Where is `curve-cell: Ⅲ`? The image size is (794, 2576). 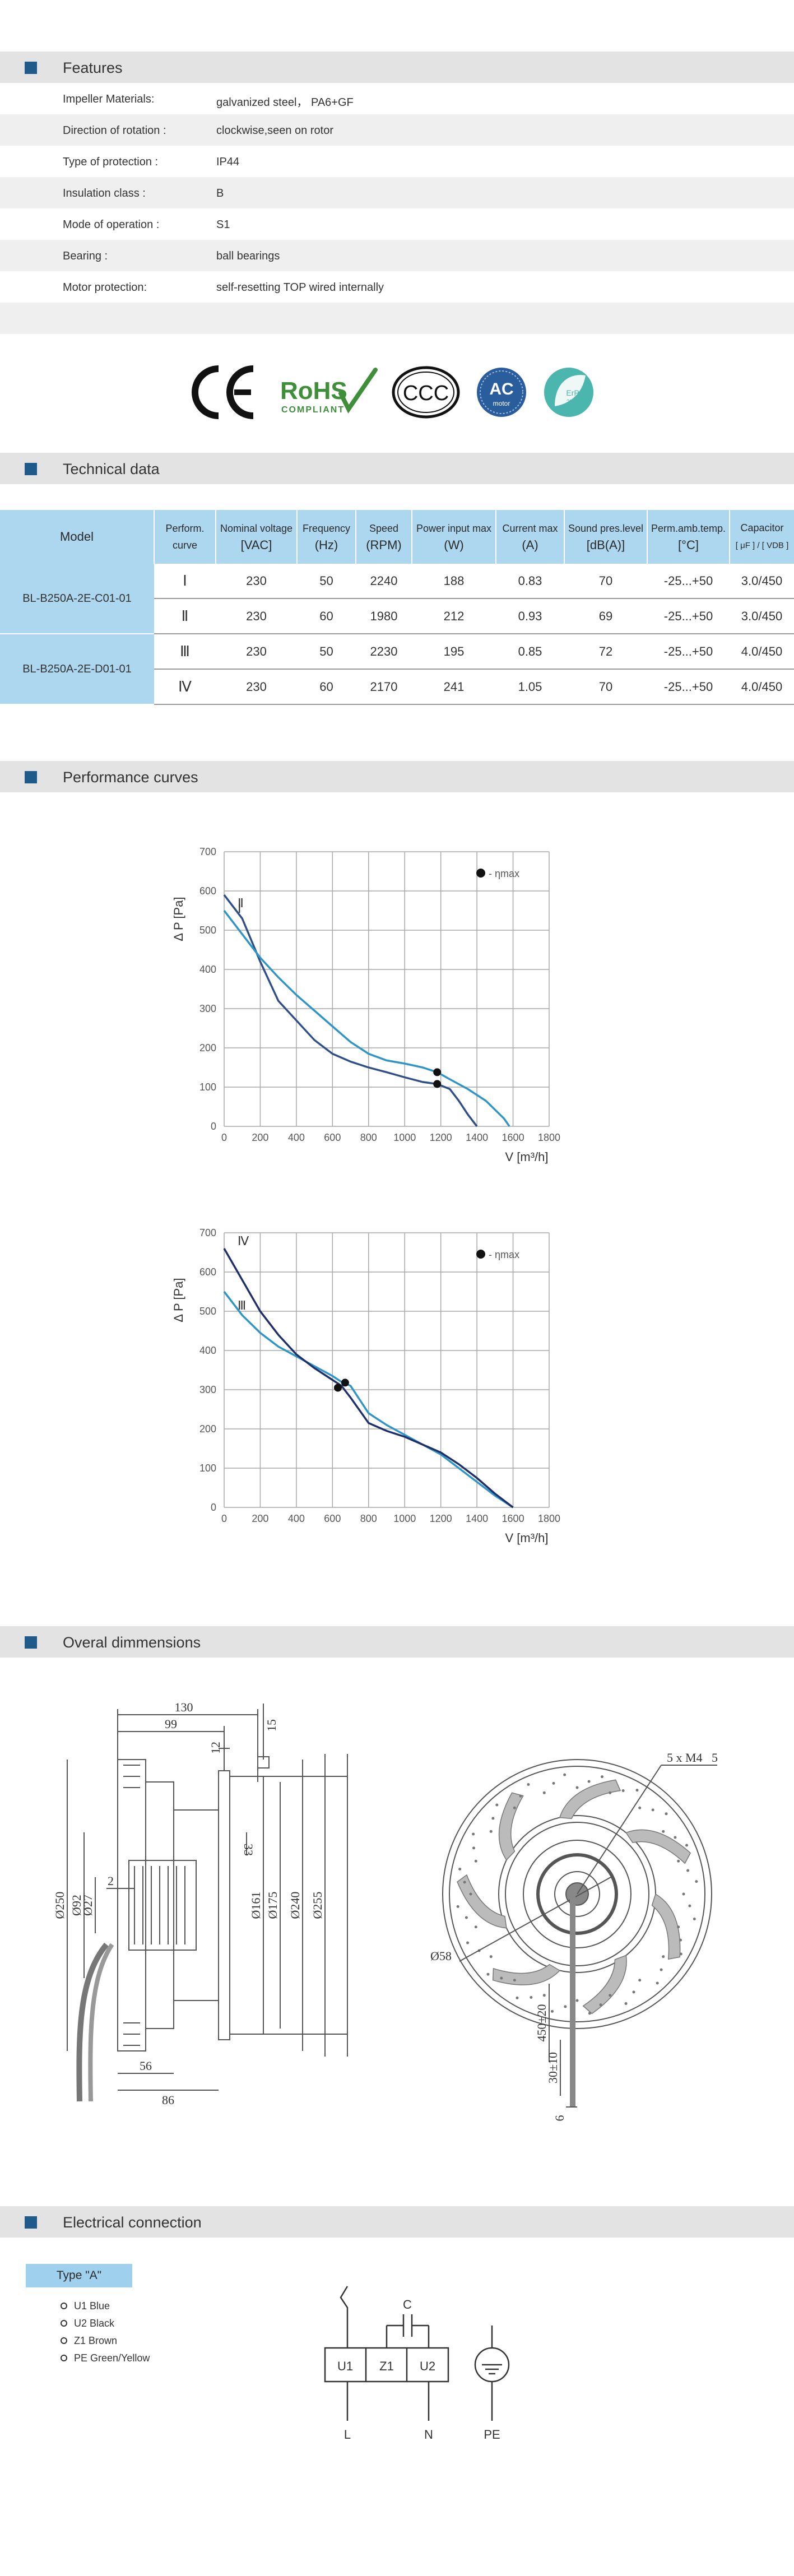 curve-cell: Ⅲ is located at coordinates (185, 652).